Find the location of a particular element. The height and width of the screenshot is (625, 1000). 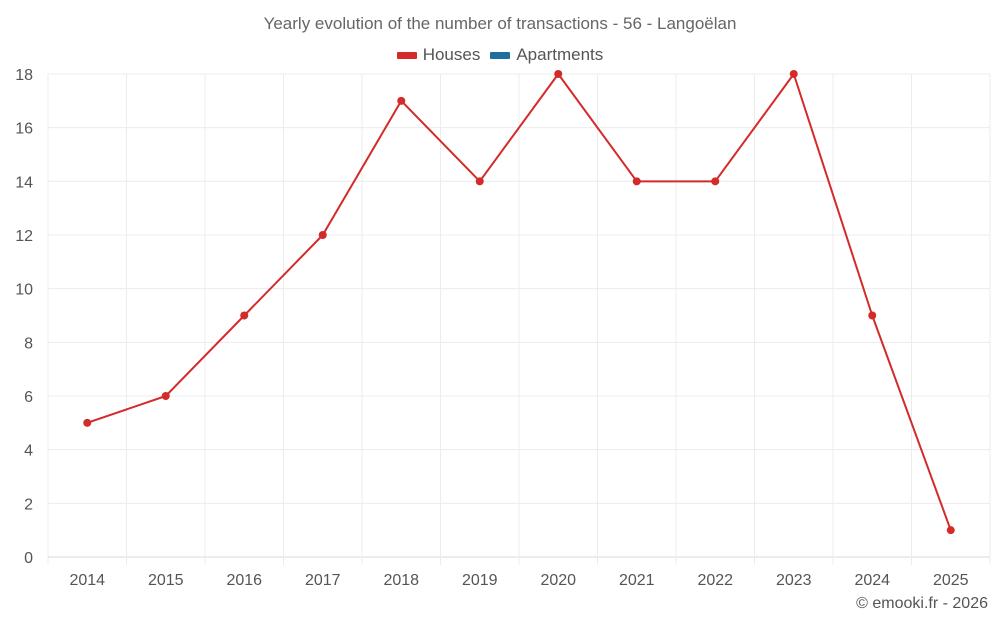

x-tick-label: 2018 is located at coordinates (401, 580).